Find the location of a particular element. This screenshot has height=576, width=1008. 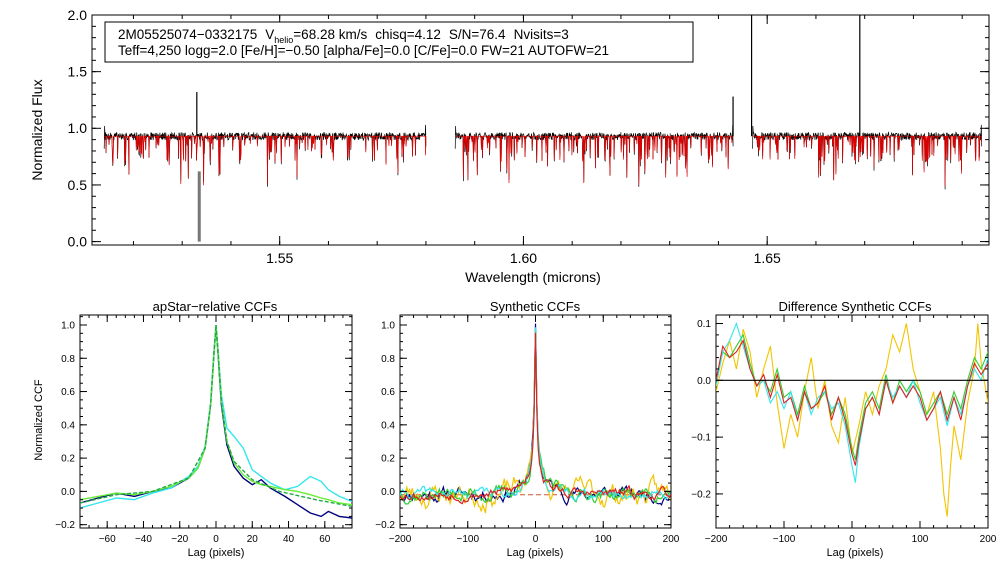

x-tick-label: 1.55 is located at coordinates (279, 258).